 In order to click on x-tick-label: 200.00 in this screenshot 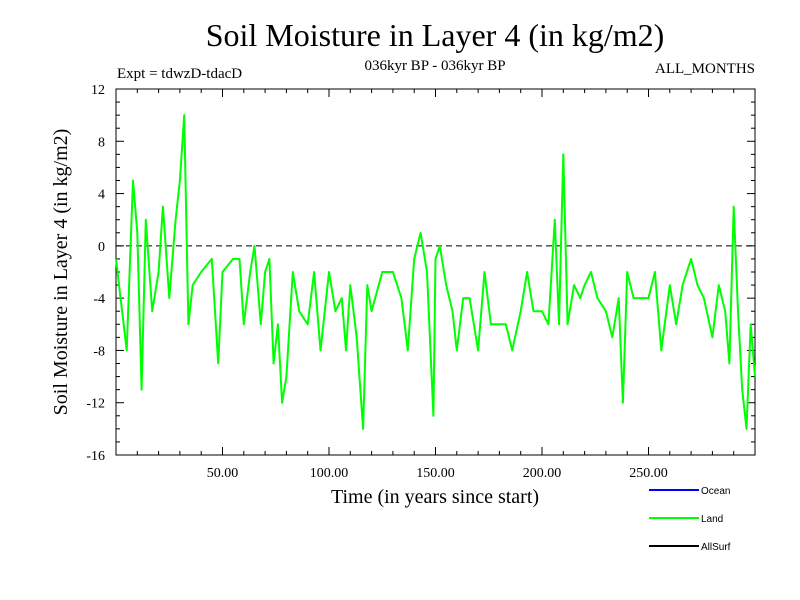, I will do `click(542, 473)`.